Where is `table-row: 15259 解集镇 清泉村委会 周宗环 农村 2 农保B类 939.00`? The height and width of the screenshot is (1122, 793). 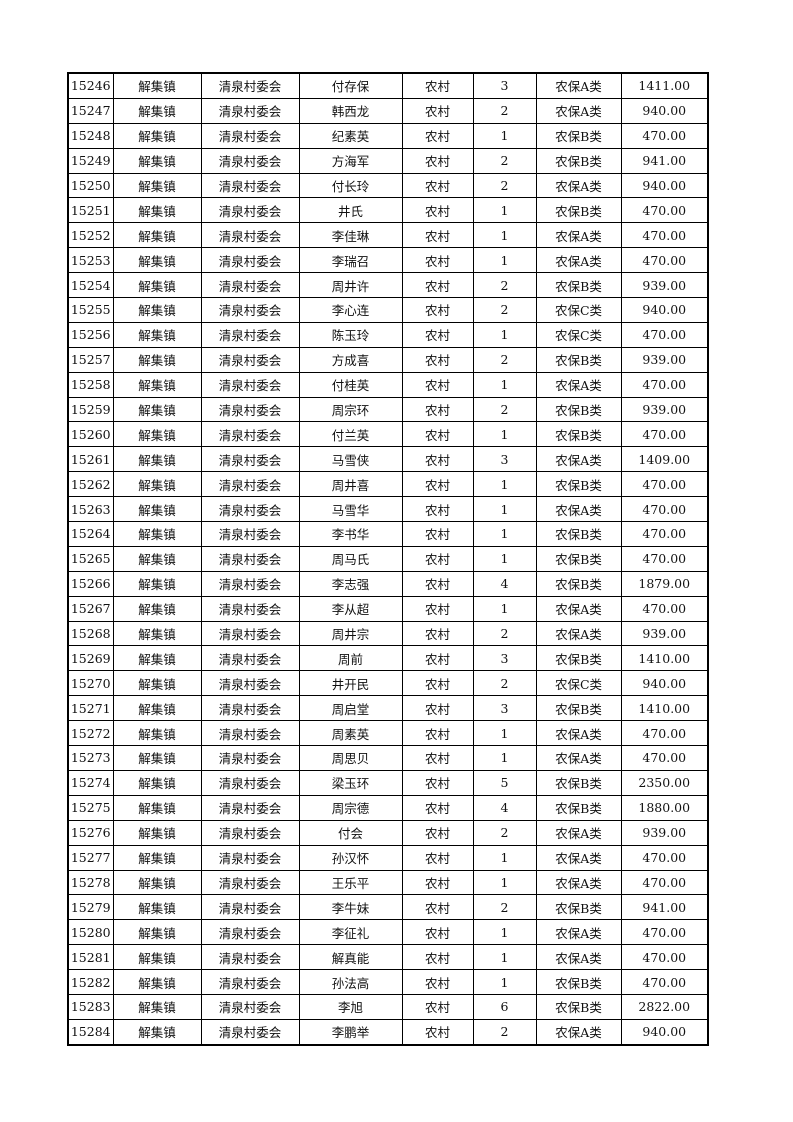
table-row: 15259 解集镇 清泉村委会 周宗环 农村 2 农保B类 939.00 is located at coordinates (388, 409).